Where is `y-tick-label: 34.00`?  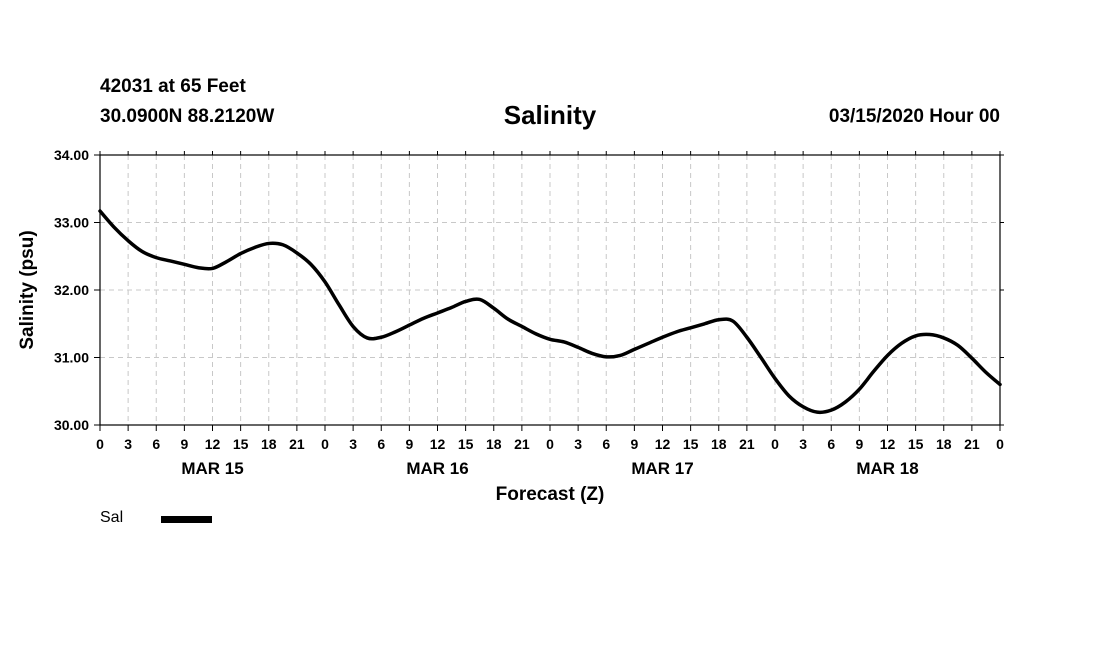 y-tick-label: 34.00 is located at coordinates (71, 155).